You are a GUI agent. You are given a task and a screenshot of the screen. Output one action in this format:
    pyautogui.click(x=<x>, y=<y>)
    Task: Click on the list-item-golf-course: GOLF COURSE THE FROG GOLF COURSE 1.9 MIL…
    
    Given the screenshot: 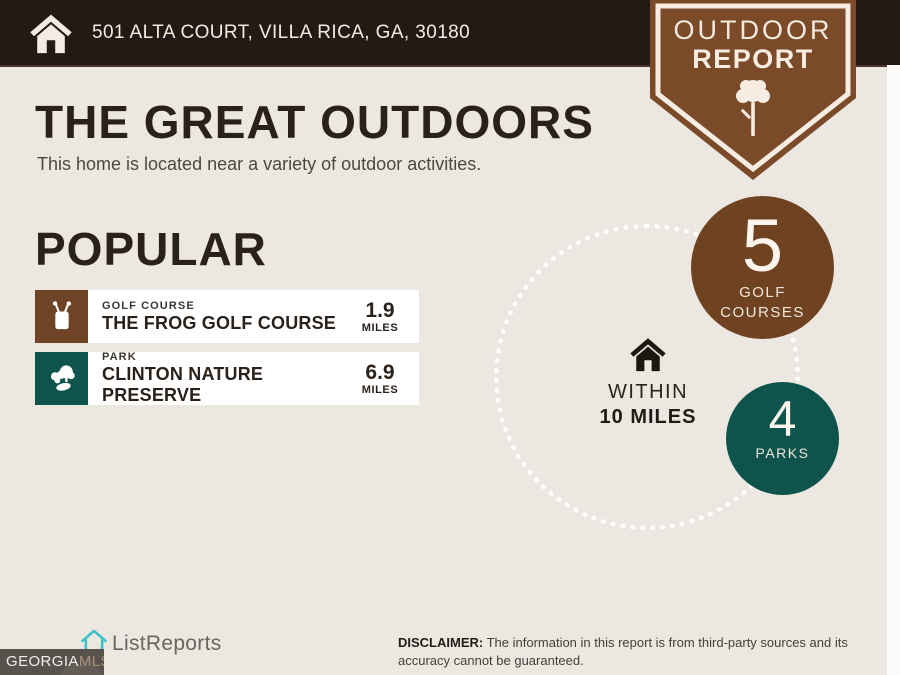 What is the action you would take?
    pyautogui.click(x=227, y=316)
    